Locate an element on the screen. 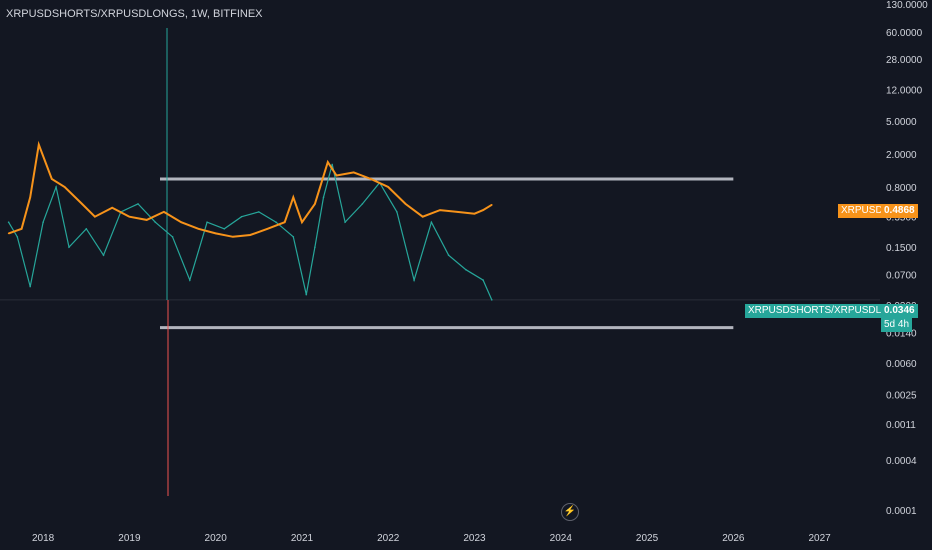 This screenshot has width=932, height=550. y-tick-label: 0.0001 is located at coordinates (901, 511).